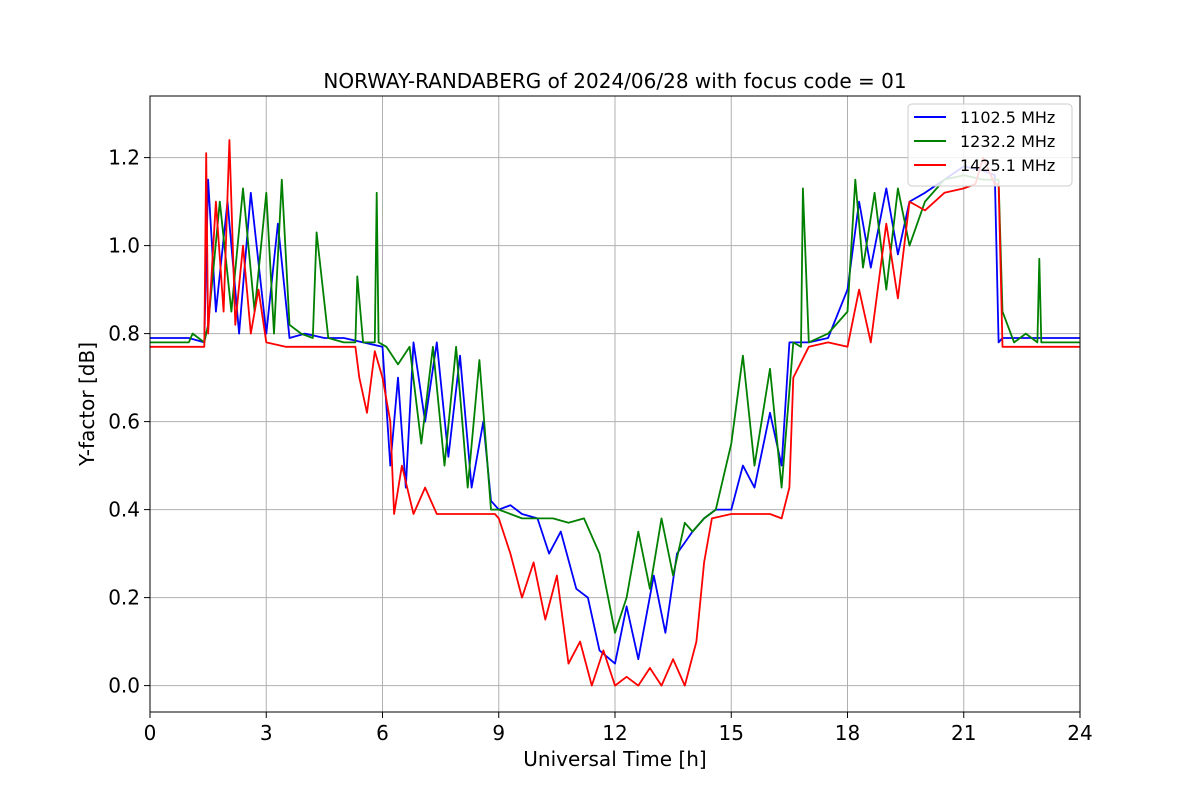 Image resolution: width=1200 pixels, height=800 pixels. Describe the element at coordinates (1007, 117) in the screenshot. I see `legend-label: 1102.5 MHz` at that location.